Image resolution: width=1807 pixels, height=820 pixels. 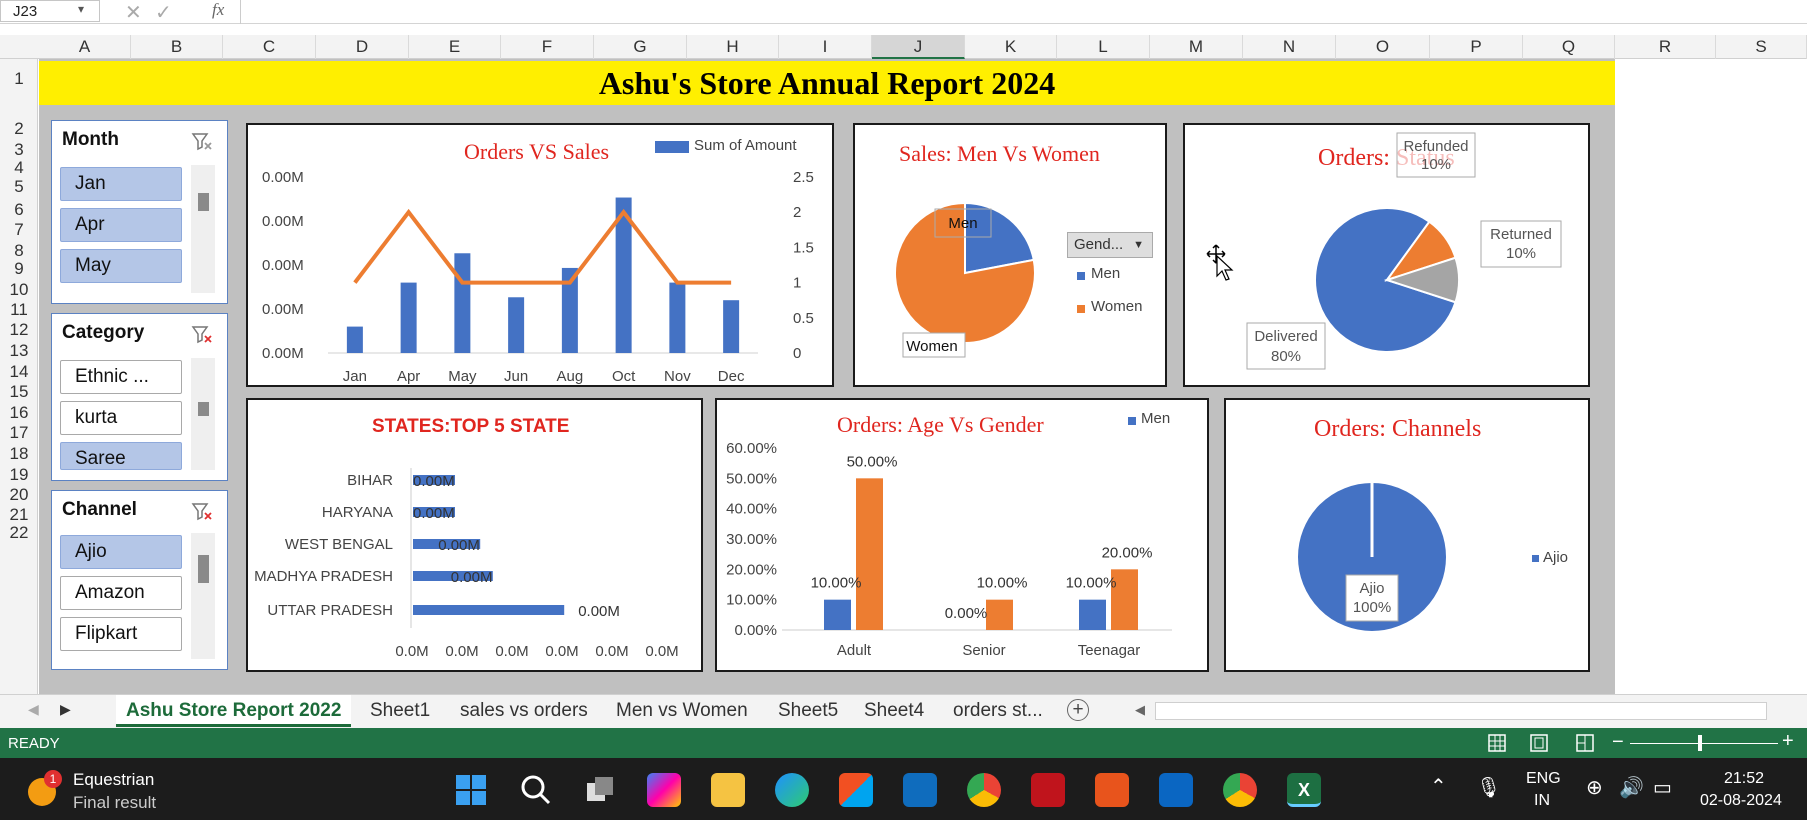 What do you see at coordinates (856, 790) in the screenshot?
I see `store-icon` at bounding box center [856, 790].